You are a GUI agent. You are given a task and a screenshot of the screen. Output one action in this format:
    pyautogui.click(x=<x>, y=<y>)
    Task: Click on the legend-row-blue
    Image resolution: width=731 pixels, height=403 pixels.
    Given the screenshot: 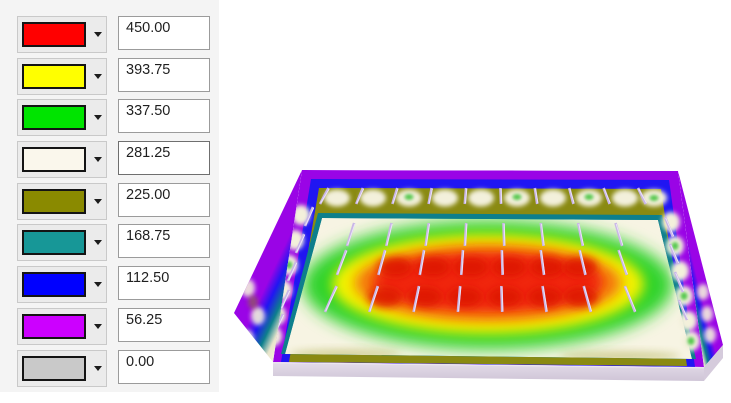 What is the action you would take?
    pyautogui.click(x=118, y=285)
    